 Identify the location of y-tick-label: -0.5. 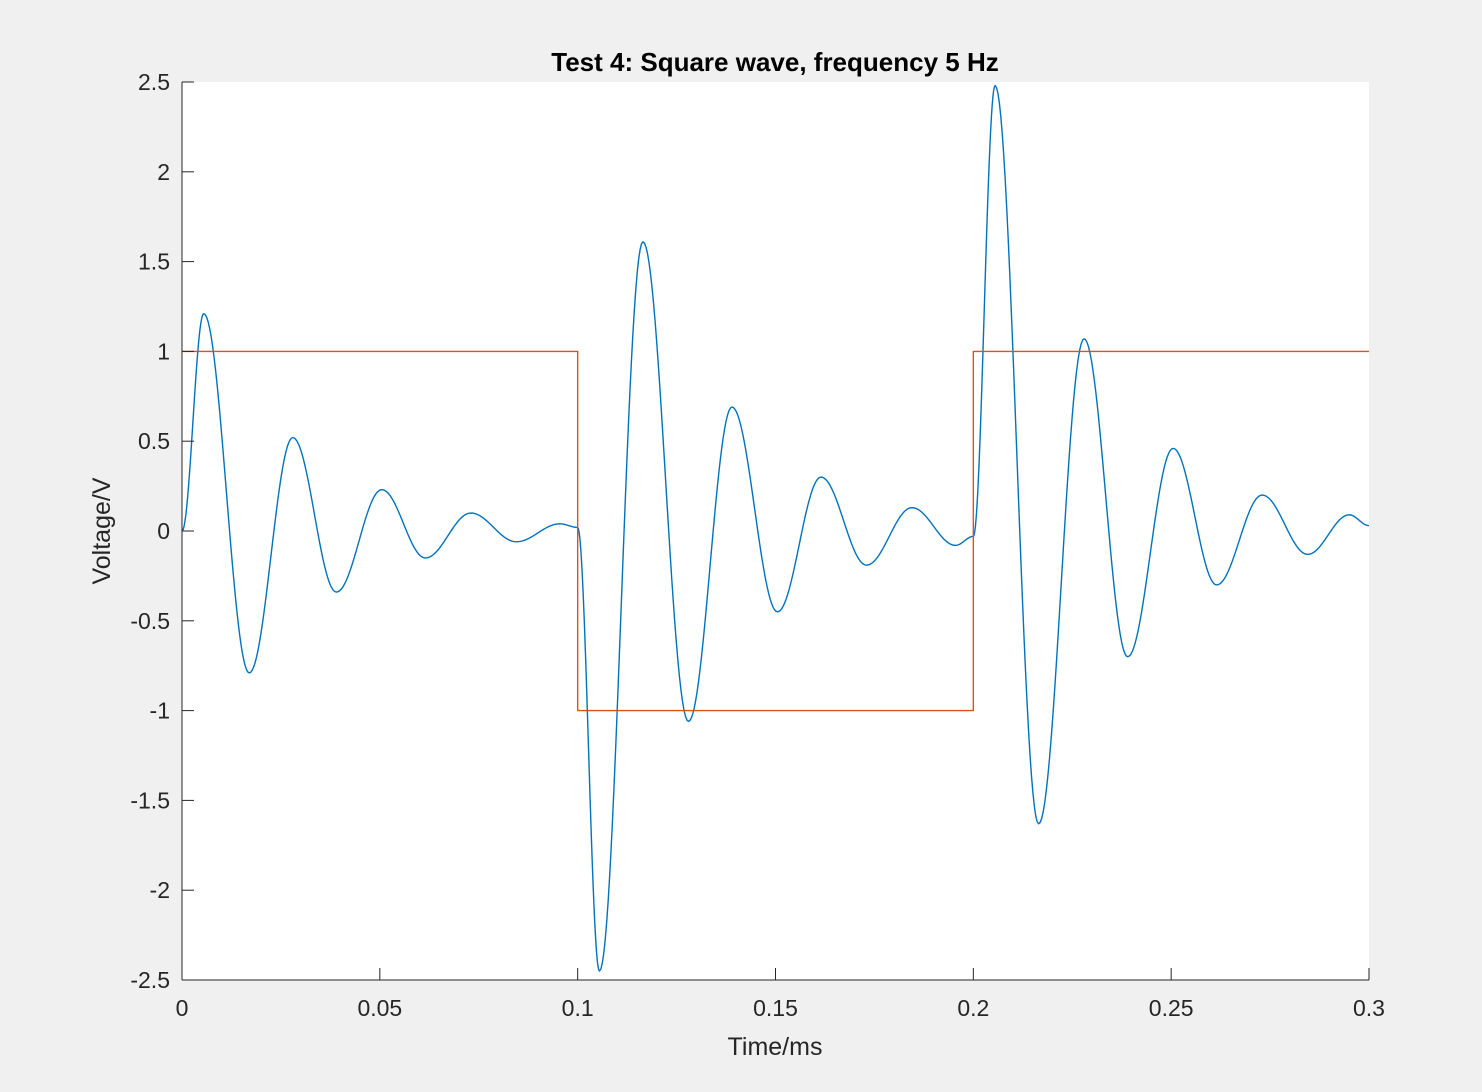
(150, 621).